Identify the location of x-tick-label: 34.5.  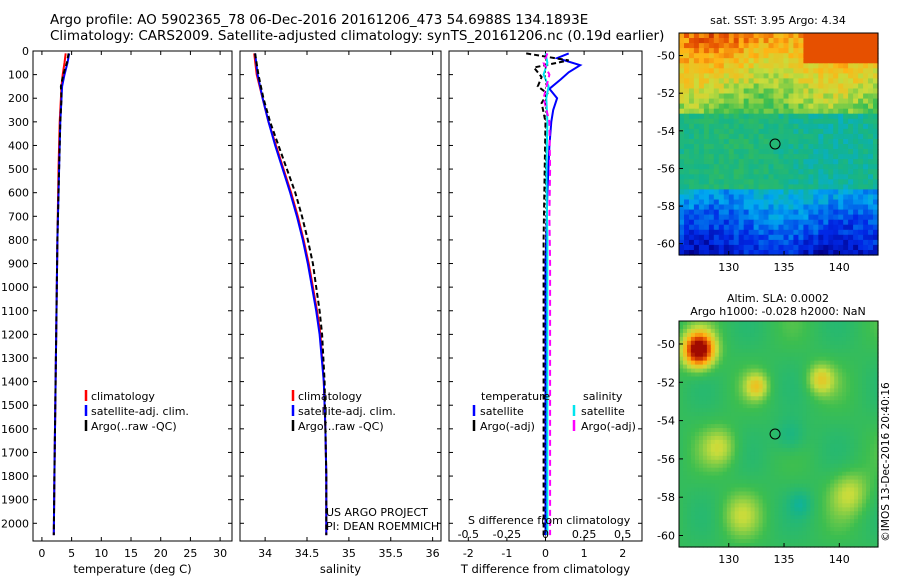
(307, 553).